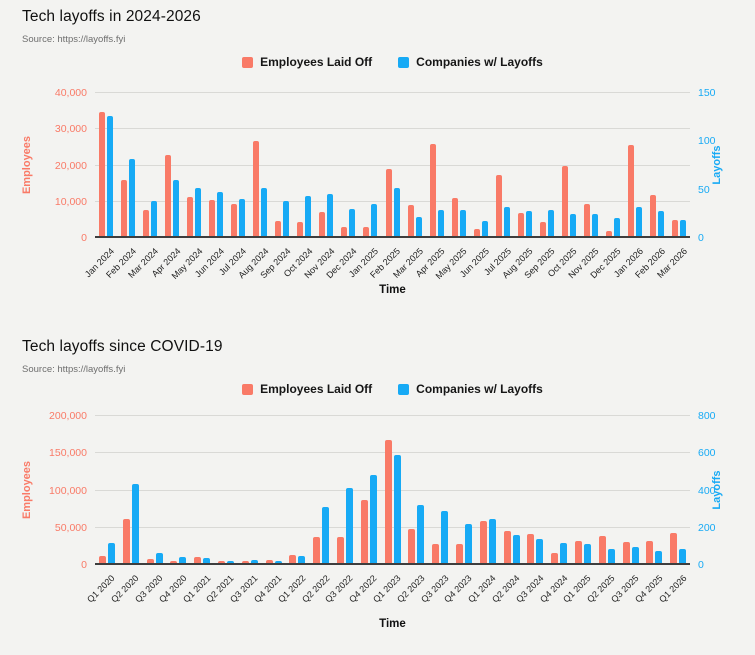 The image size is (755, 655). What do you see at coordinates (307, 62) in the screenshot?
I see `legend-item-employees: Employees Laid Off` at bounding box center [307, 62].